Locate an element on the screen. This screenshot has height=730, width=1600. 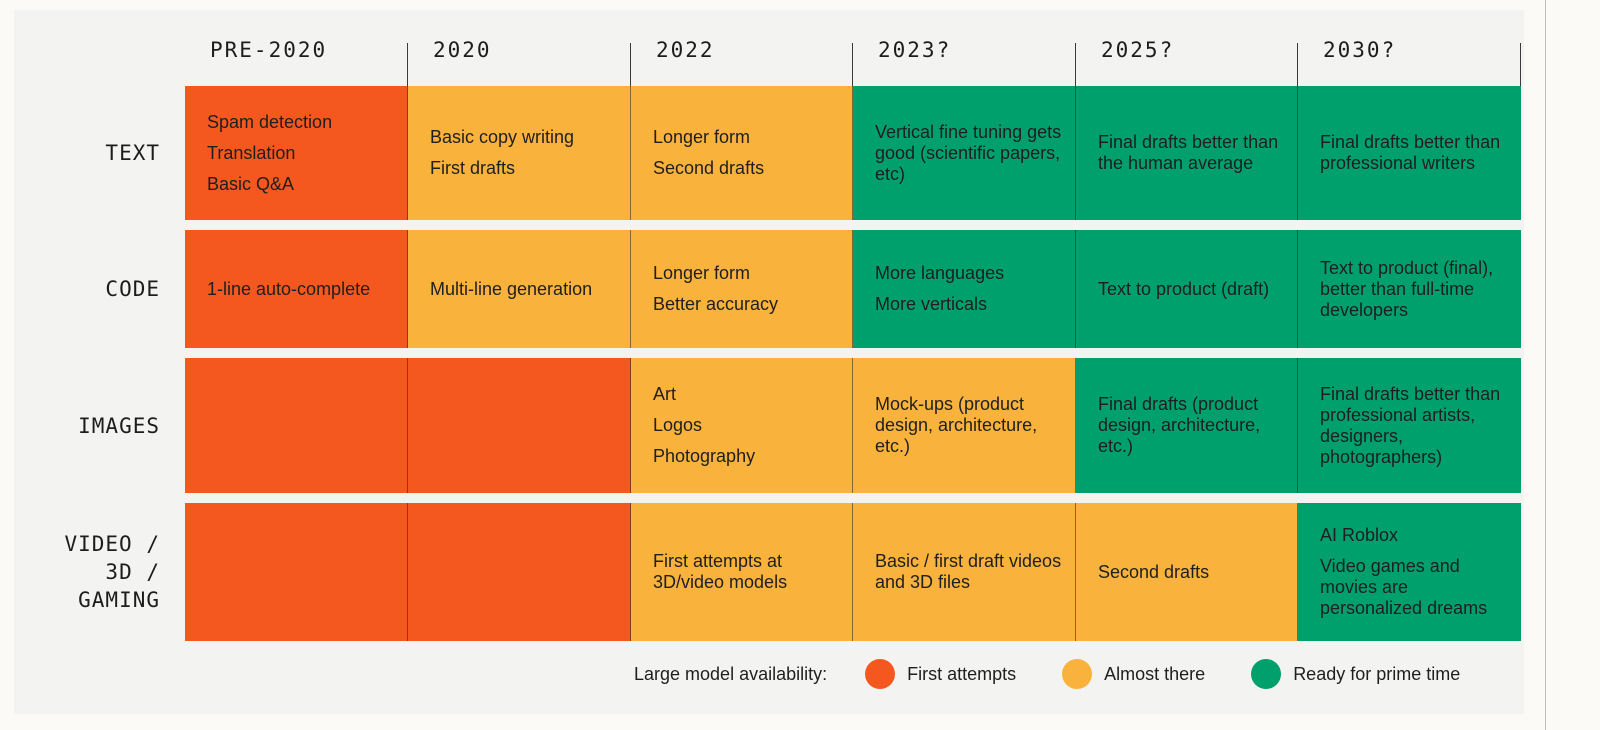
page-divider is located at coordinates (1545, 365).